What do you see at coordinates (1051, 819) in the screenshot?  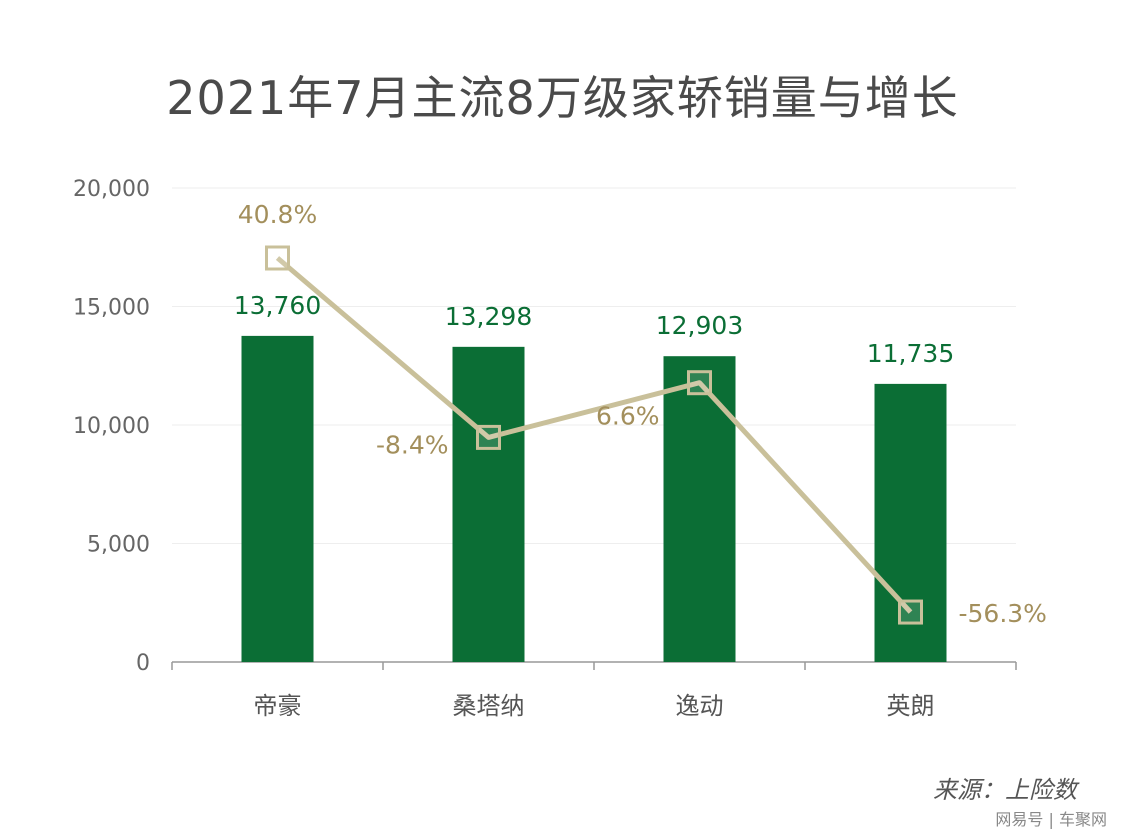 I see `watermark: 网易号 | 车聚网` at bounding box center [1051, 819].